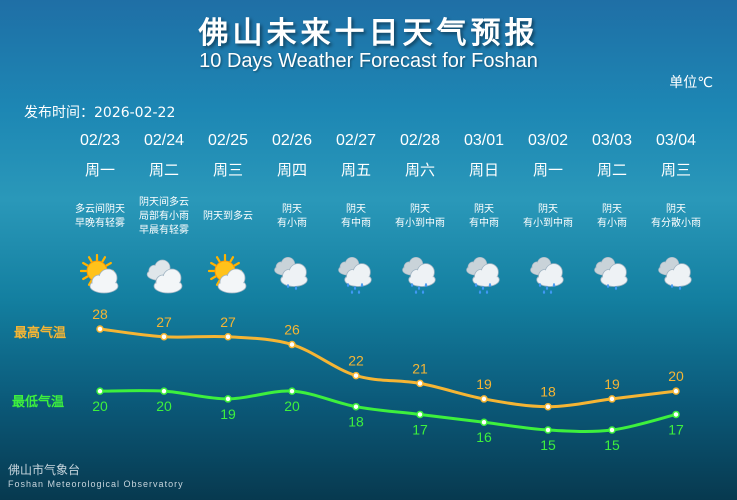 The width and height of the screenshot is (737, 500). I want to click on day-weather-desc: 阴天间多云 局部有小雨 早晨有轻雾, so click(164, 216).